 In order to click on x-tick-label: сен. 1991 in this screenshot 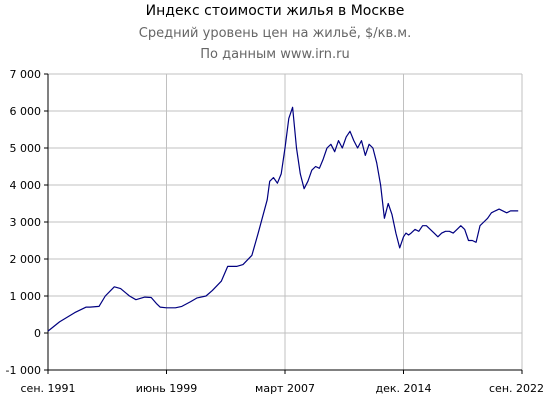, I will do `click(48, 388)`.